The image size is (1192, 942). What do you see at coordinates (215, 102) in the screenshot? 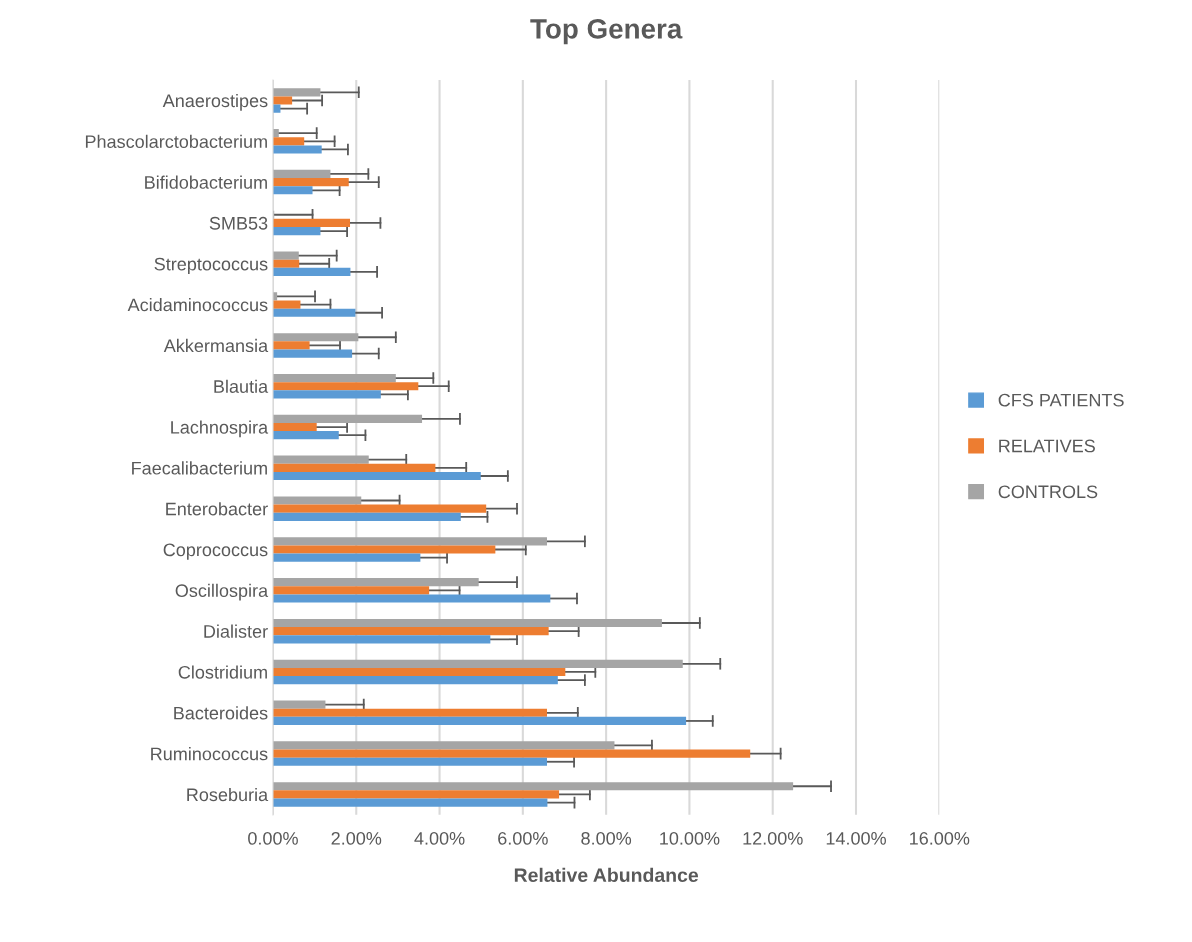
I see `y-tick-label: Anaerostipes` at bounding box center [215, 102].